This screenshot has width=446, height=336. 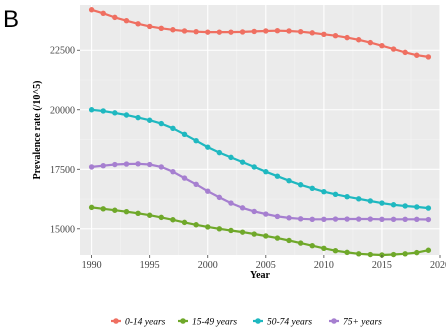 I want to click on x-tick-label: 2000, so click(x=208, y=265).